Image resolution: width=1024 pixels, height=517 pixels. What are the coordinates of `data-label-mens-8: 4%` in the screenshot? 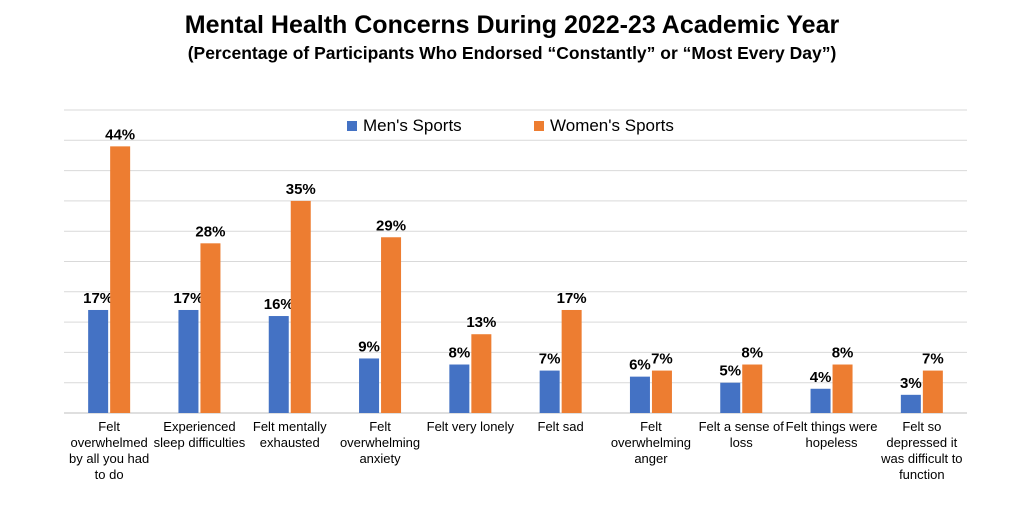 It's located at (821, 377).